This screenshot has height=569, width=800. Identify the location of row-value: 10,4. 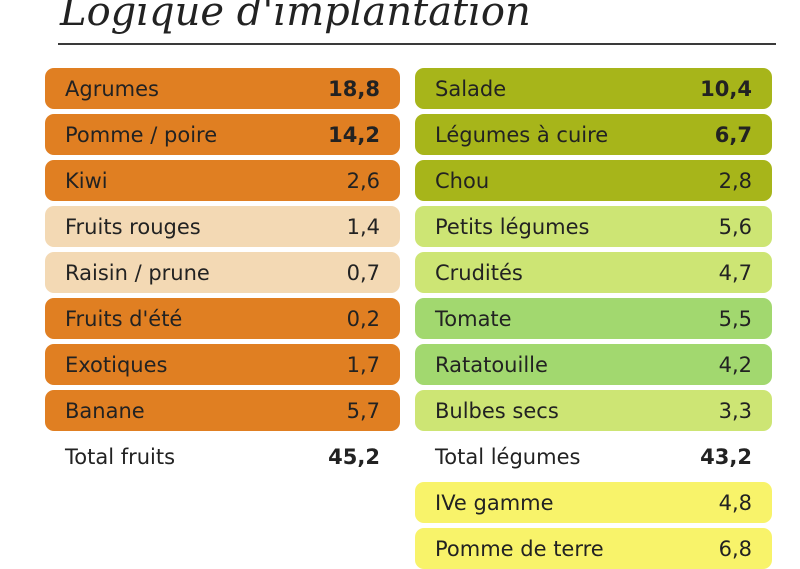
(726, 88).